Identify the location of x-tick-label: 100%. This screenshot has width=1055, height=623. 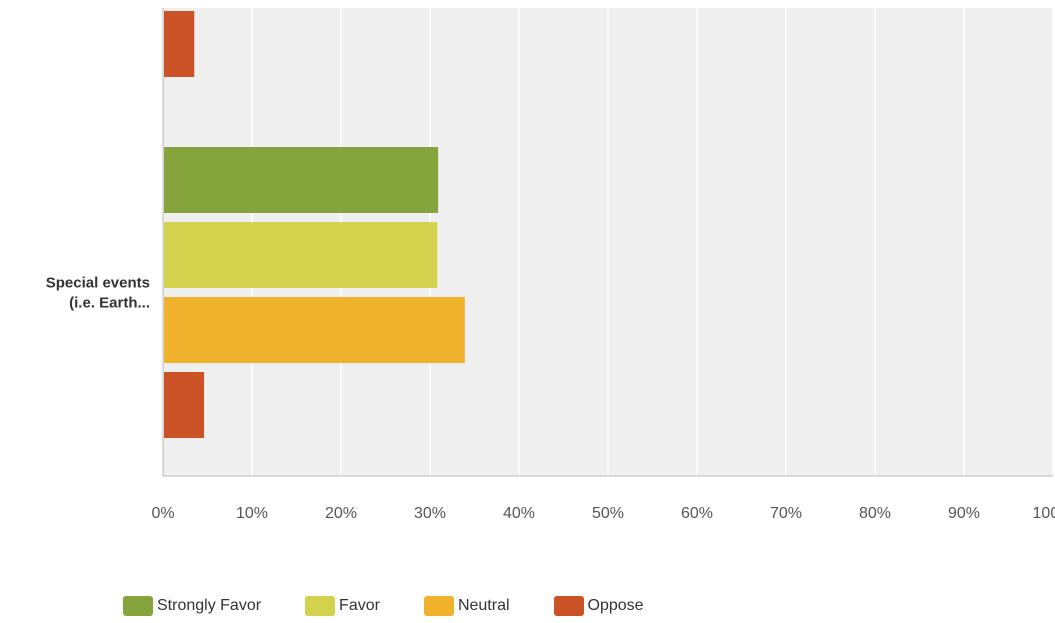
(1044, 513).